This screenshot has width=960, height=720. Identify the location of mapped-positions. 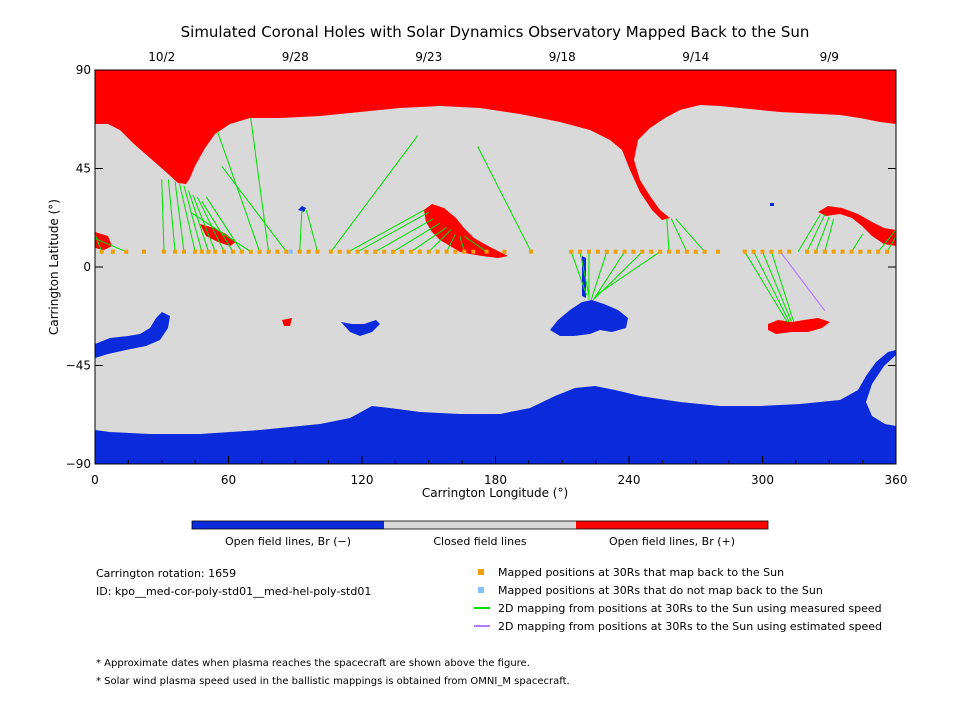
(494, 251).